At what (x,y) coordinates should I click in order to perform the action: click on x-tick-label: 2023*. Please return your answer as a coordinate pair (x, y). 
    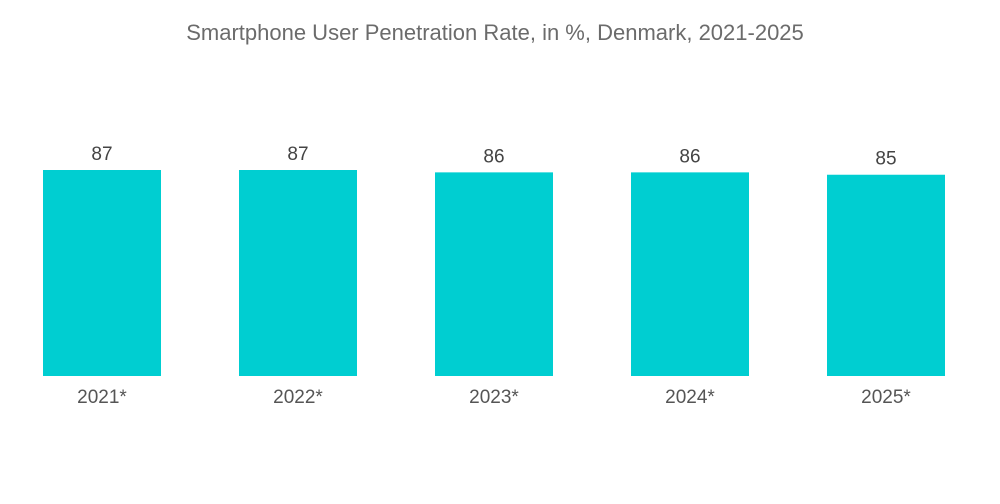
    Looking at the image, I should click on (494, 397).